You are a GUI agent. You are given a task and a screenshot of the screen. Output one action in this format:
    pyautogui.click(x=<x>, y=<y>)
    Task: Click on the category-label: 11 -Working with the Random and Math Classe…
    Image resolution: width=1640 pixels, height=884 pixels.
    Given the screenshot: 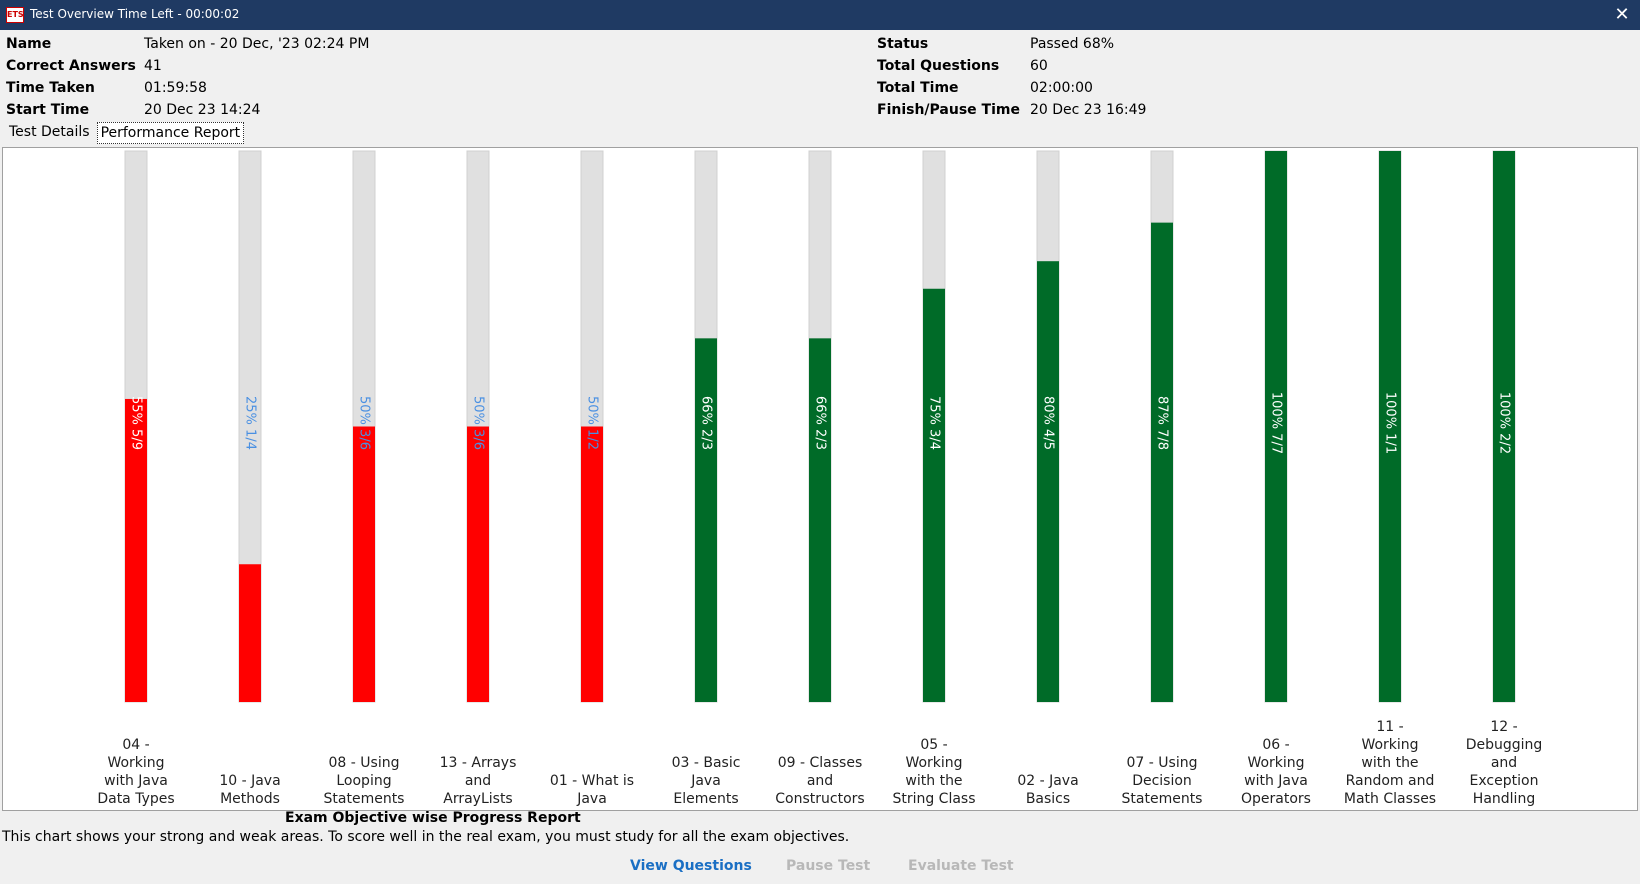 What is the action you would take?
    pyautogui.click(x=1390, y=763)
    